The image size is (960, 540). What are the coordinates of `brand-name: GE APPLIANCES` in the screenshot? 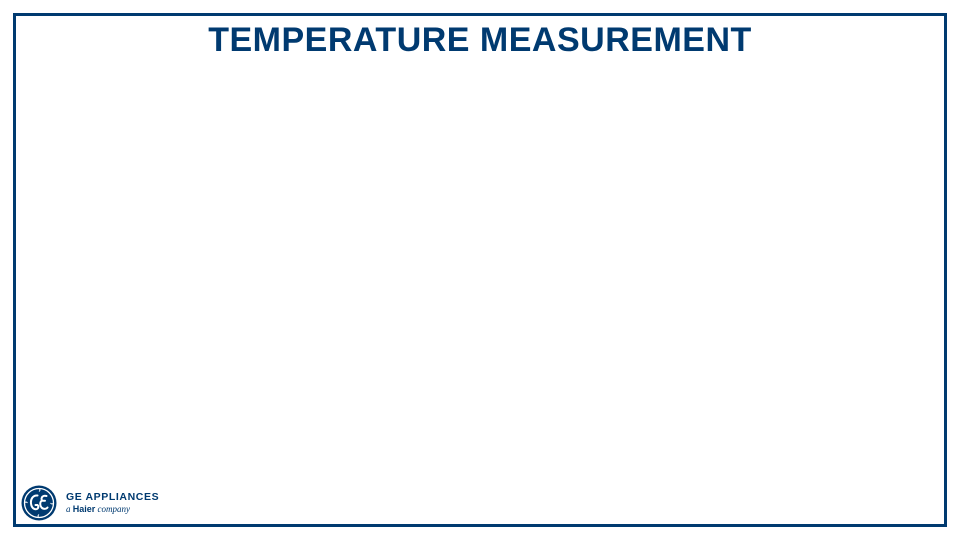 It's located at (113, 497).